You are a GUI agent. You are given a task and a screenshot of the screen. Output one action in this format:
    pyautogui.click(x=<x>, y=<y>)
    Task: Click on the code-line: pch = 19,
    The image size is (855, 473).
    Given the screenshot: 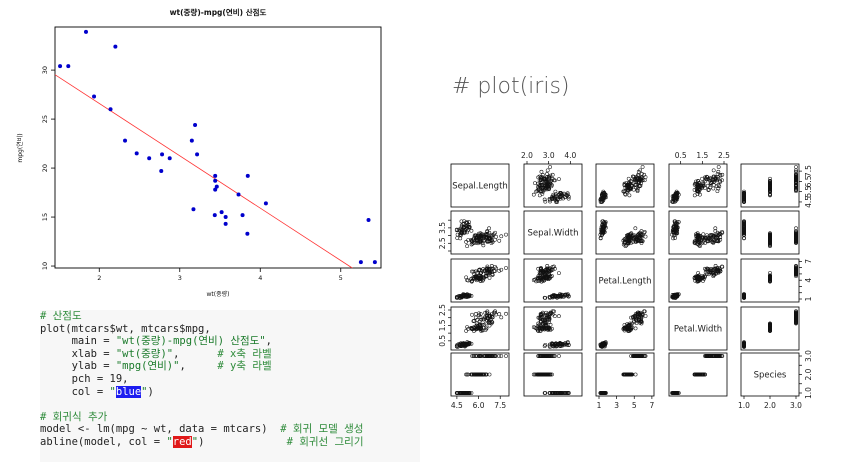 What is the action you would take?
    pyautogui.click(x=230, y=379)
    